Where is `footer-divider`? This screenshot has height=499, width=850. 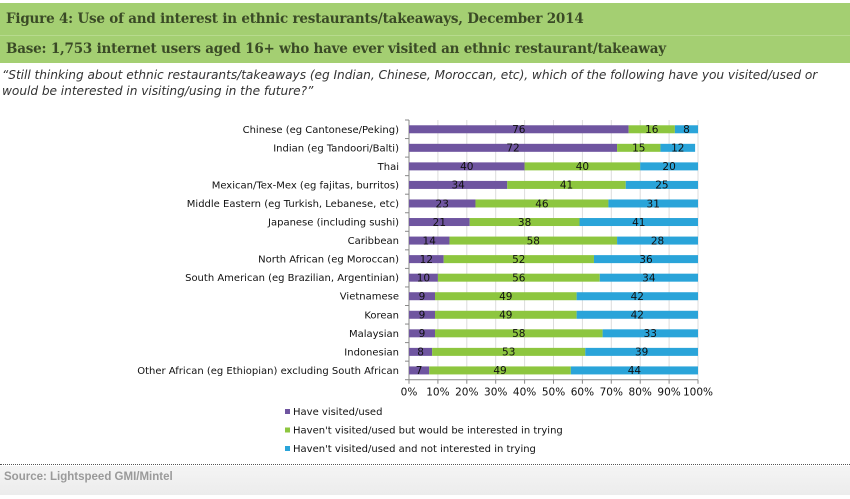
footer-divider is located at coordinates (425, 464).